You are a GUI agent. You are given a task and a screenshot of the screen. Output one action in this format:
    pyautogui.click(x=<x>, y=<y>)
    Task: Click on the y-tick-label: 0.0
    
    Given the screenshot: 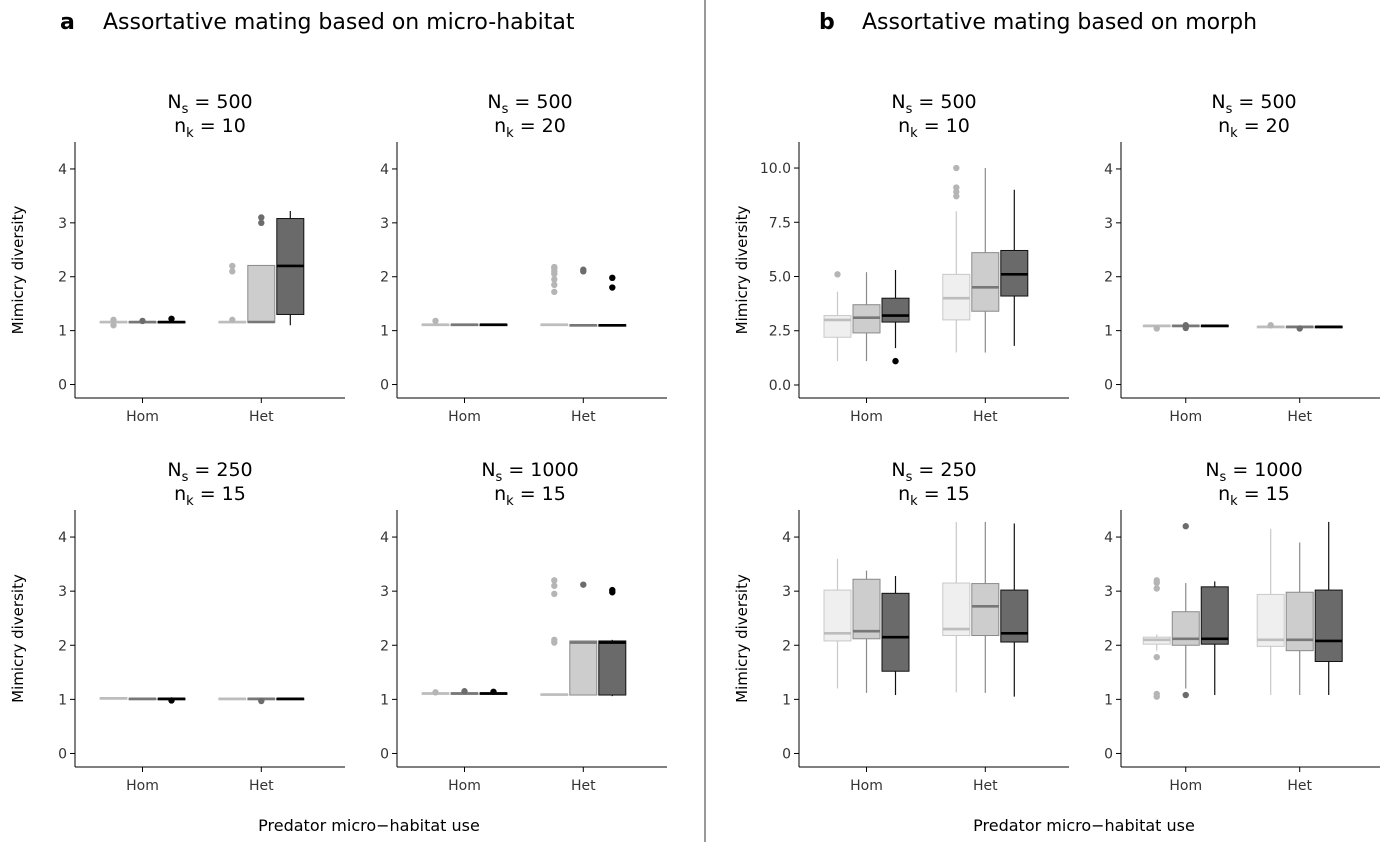 What is the action you would take?
    pyautogui.click(x=780, y=386)
    